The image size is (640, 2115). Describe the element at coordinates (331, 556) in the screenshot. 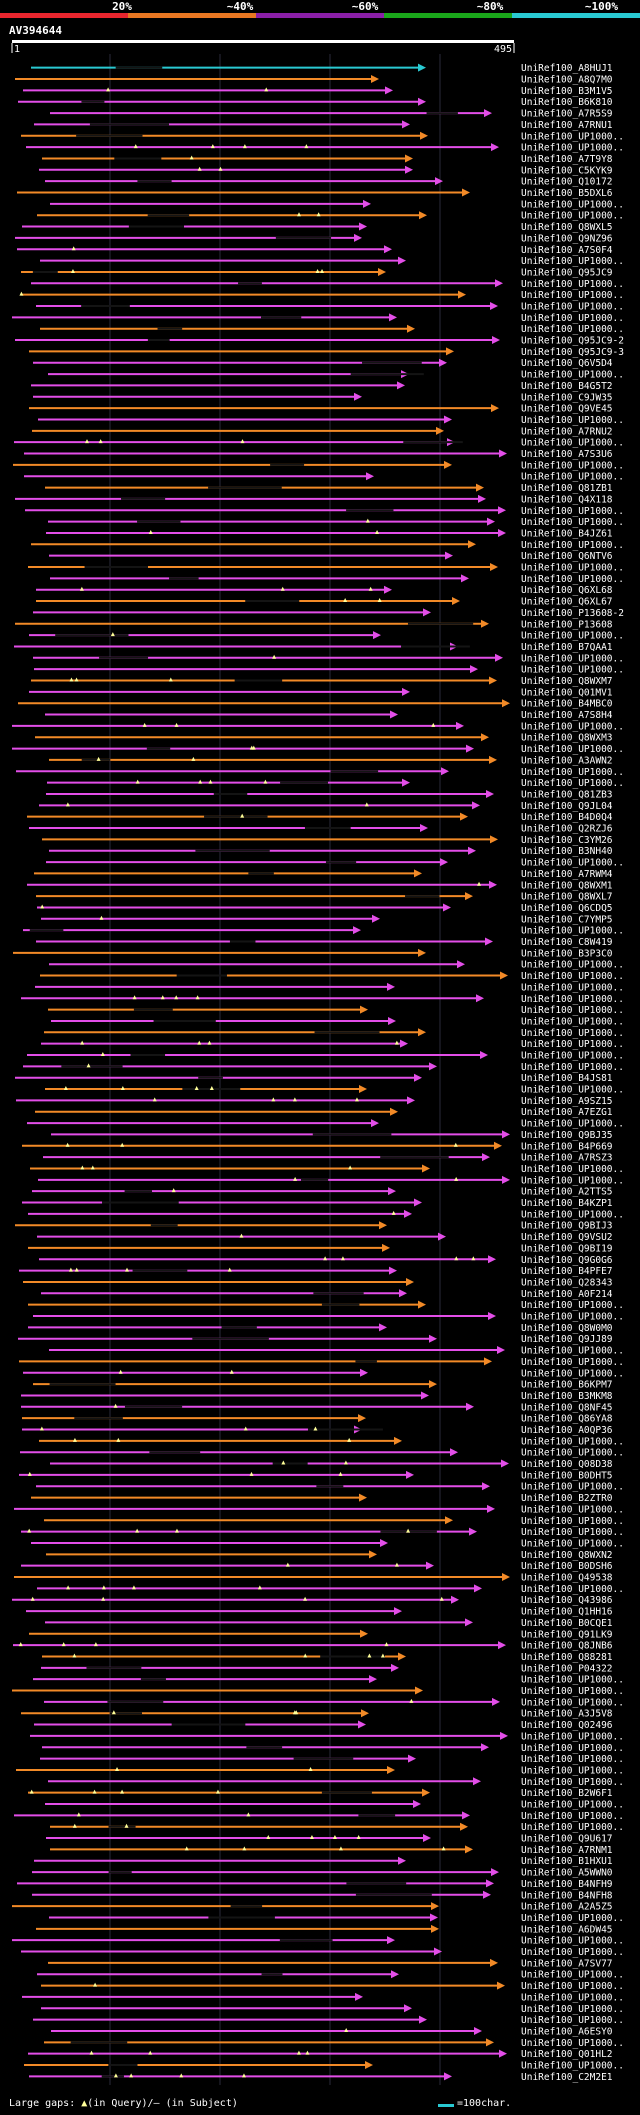

I see `hit-row: UniRef100_Q6NTV6` at that location.